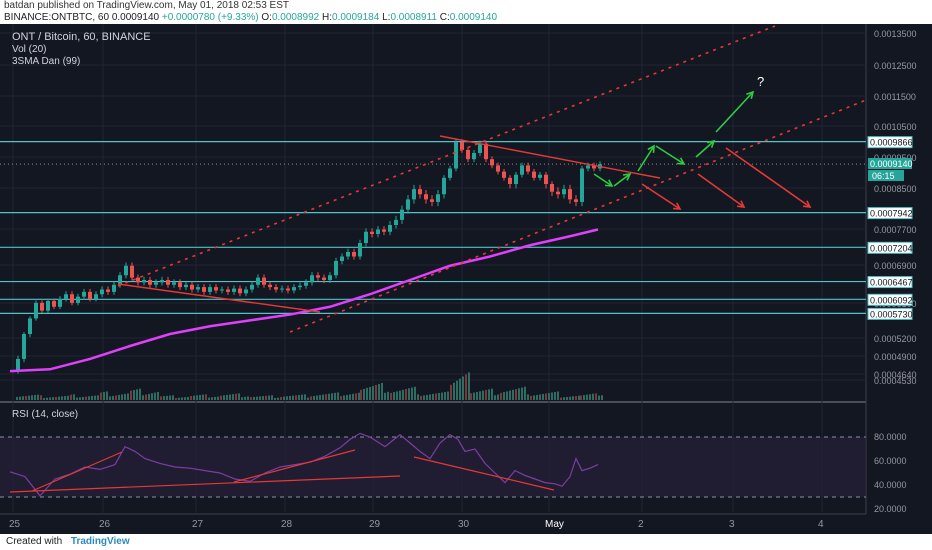 Image resolution: width=932 pixels, height=550 pixels. Describe the element at coordinates (821, 524) in the screenshot. I see `time-tick-label: 4` at that location.